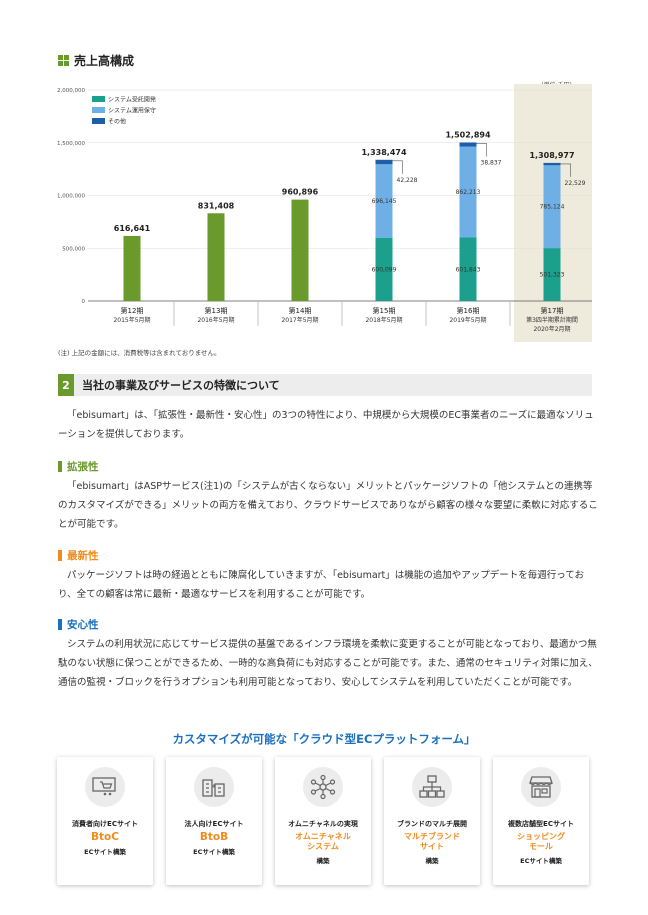 Image resolution: width=648 pixels, height=915 pixels. I want to click on data-label: 600,099, so click(384, 269).